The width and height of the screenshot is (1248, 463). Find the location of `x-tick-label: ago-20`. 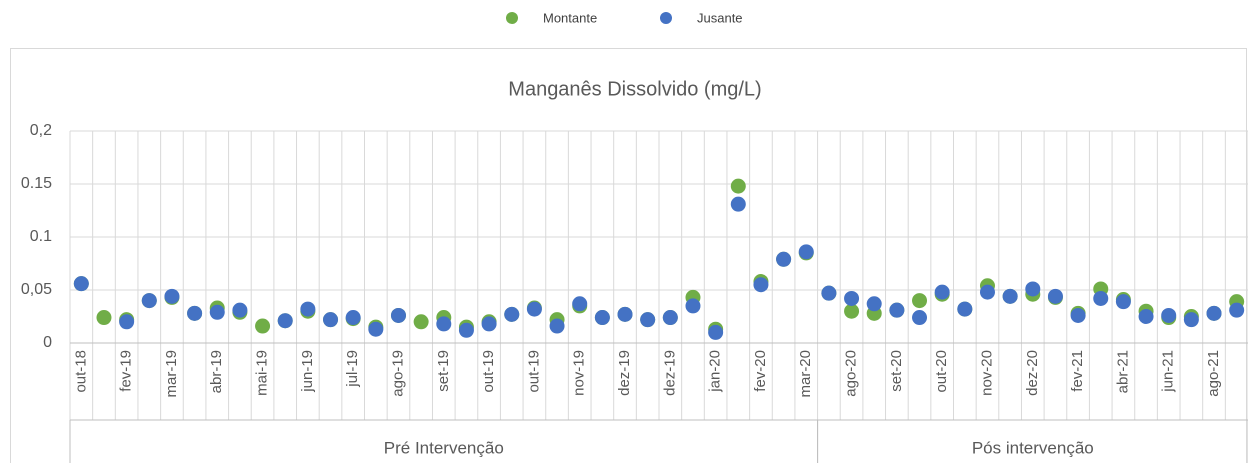

x-tick-label: ago-20 is located at coordinates (851, 373).